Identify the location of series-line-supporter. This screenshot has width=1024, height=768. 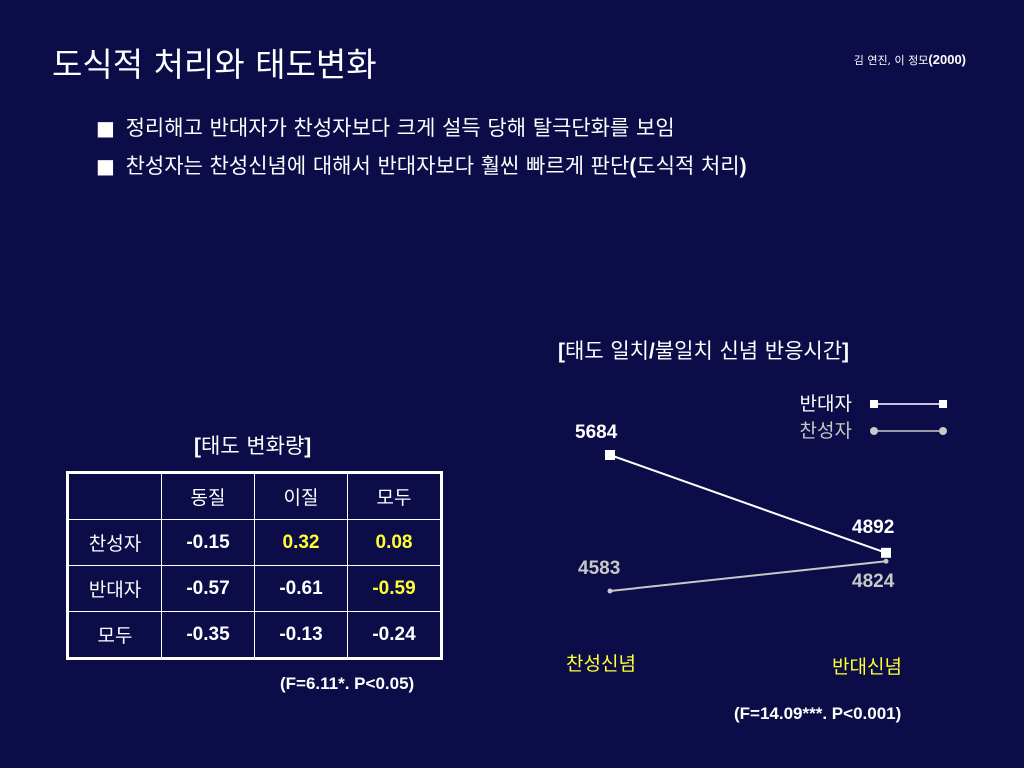
(748, 576).